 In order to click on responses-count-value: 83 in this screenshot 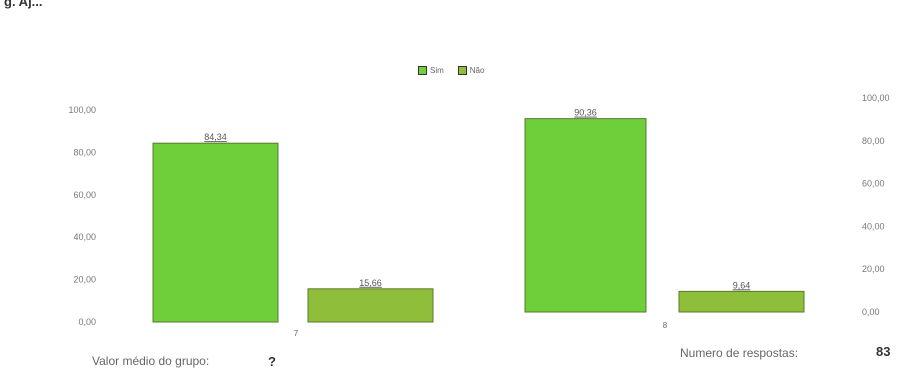, I will do `click(883, 351)`.